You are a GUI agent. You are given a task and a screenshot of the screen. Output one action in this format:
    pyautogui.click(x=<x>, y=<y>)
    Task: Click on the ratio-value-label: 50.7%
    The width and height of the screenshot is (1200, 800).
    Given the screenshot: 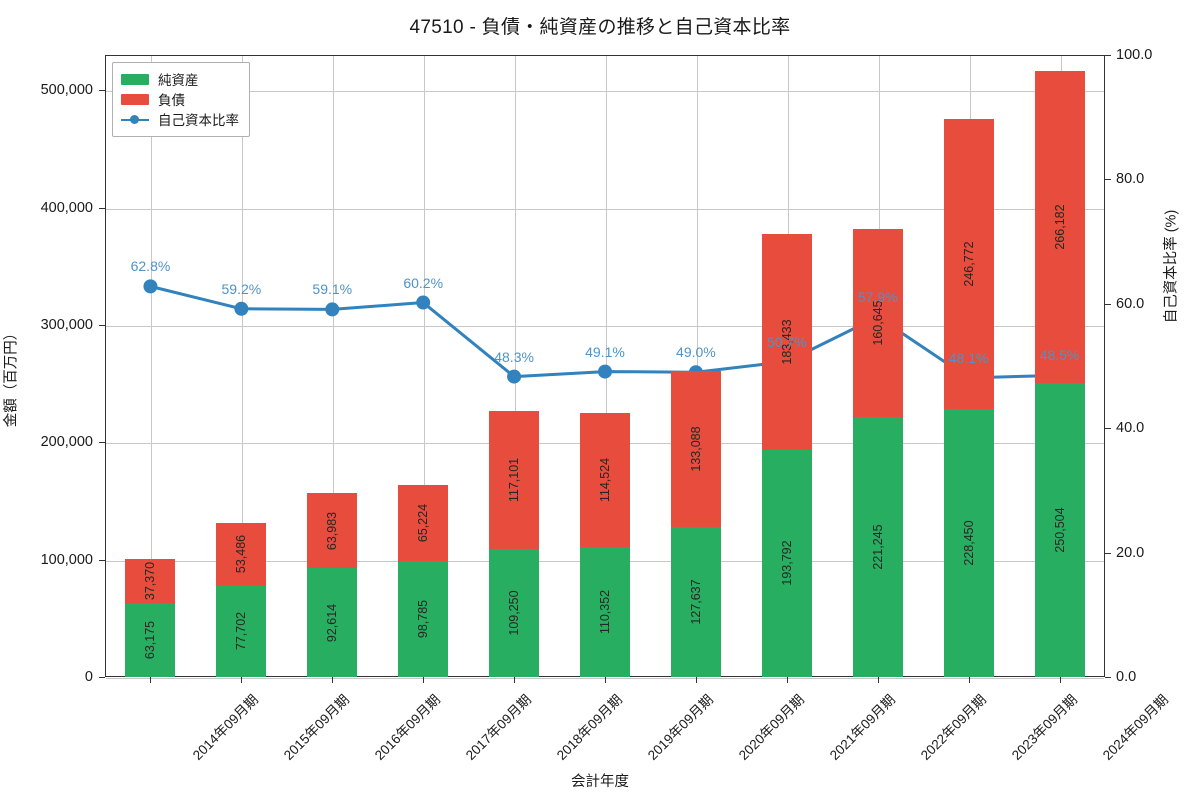 What is the action you would take?
    pyautogui.click(x=786, y=341)
    